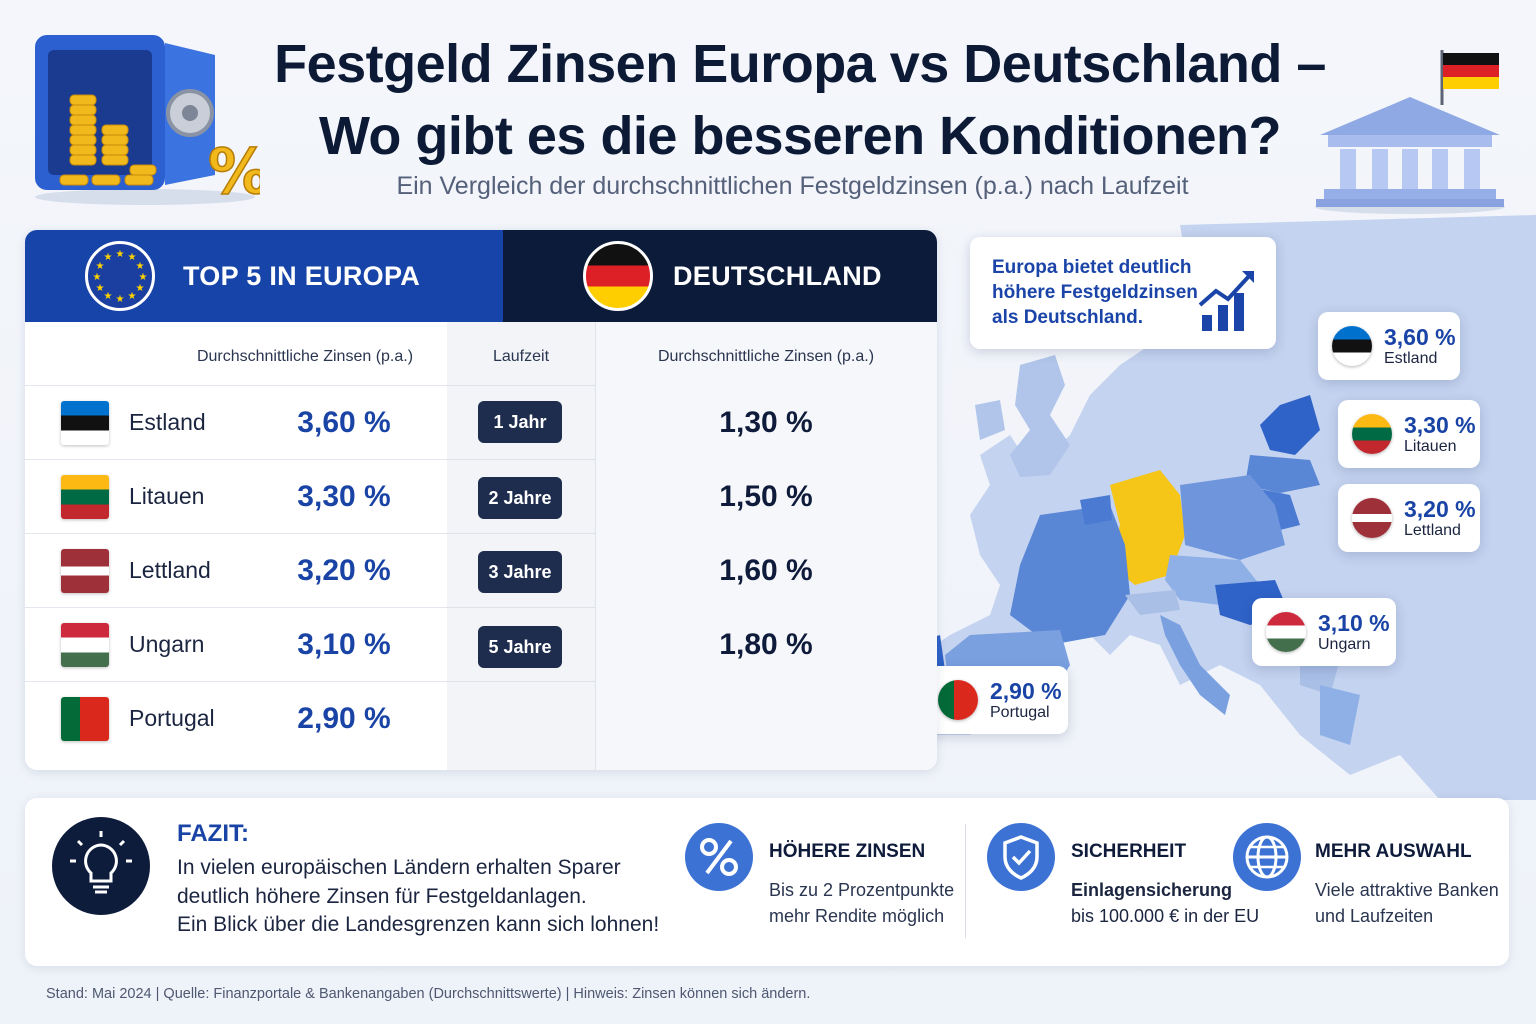 The image size is (1536, 1024). I want to click on feature-divider, so click(965, 881).